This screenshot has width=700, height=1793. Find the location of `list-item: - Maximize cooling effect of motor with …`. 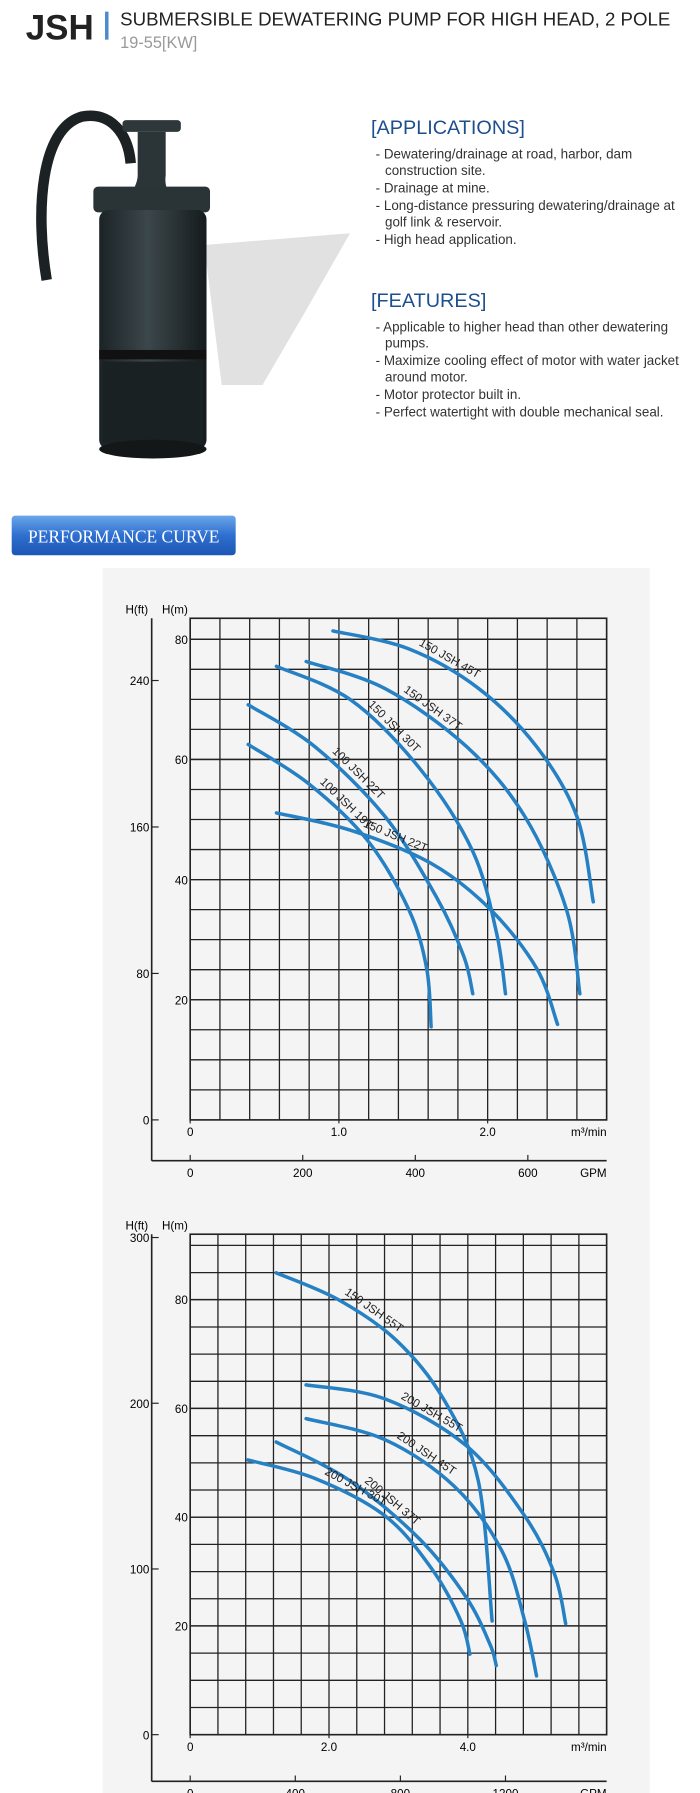

list-item: - Maximize cooling effect of motor with … is located at coordinates (527, 369).